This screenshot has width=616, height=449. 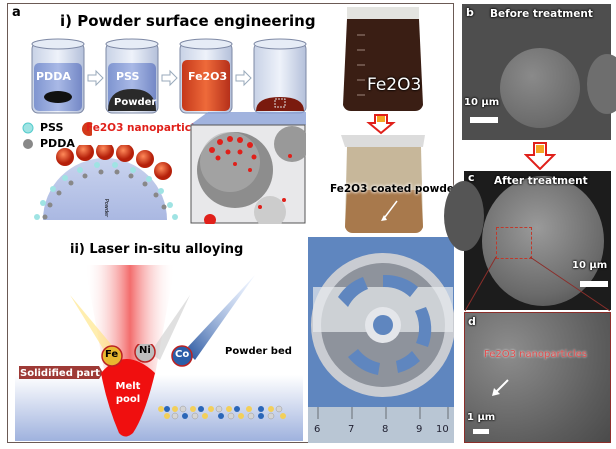 I want to click on powder-bed-particles, so click(x=222, y=412).